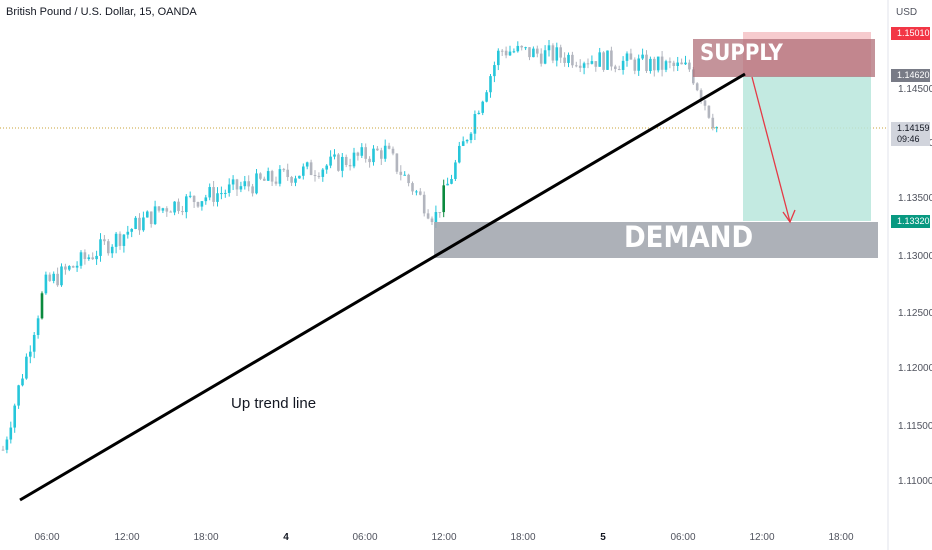 Image resolution: width=932 pixels, height=550 pixels. What do you see at coordinates (807, 148) in the screenshot?
I see `target-zone` at bounding box center [807, 148].